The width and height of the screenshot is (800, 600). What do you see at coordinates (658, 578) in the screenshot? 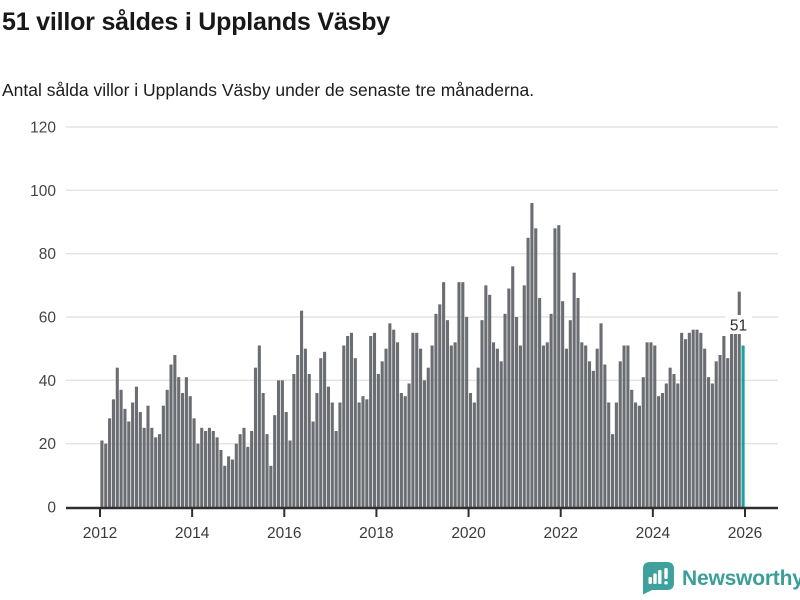
I see `newsworthy-logo-icon` at bounding box center [658, 578].